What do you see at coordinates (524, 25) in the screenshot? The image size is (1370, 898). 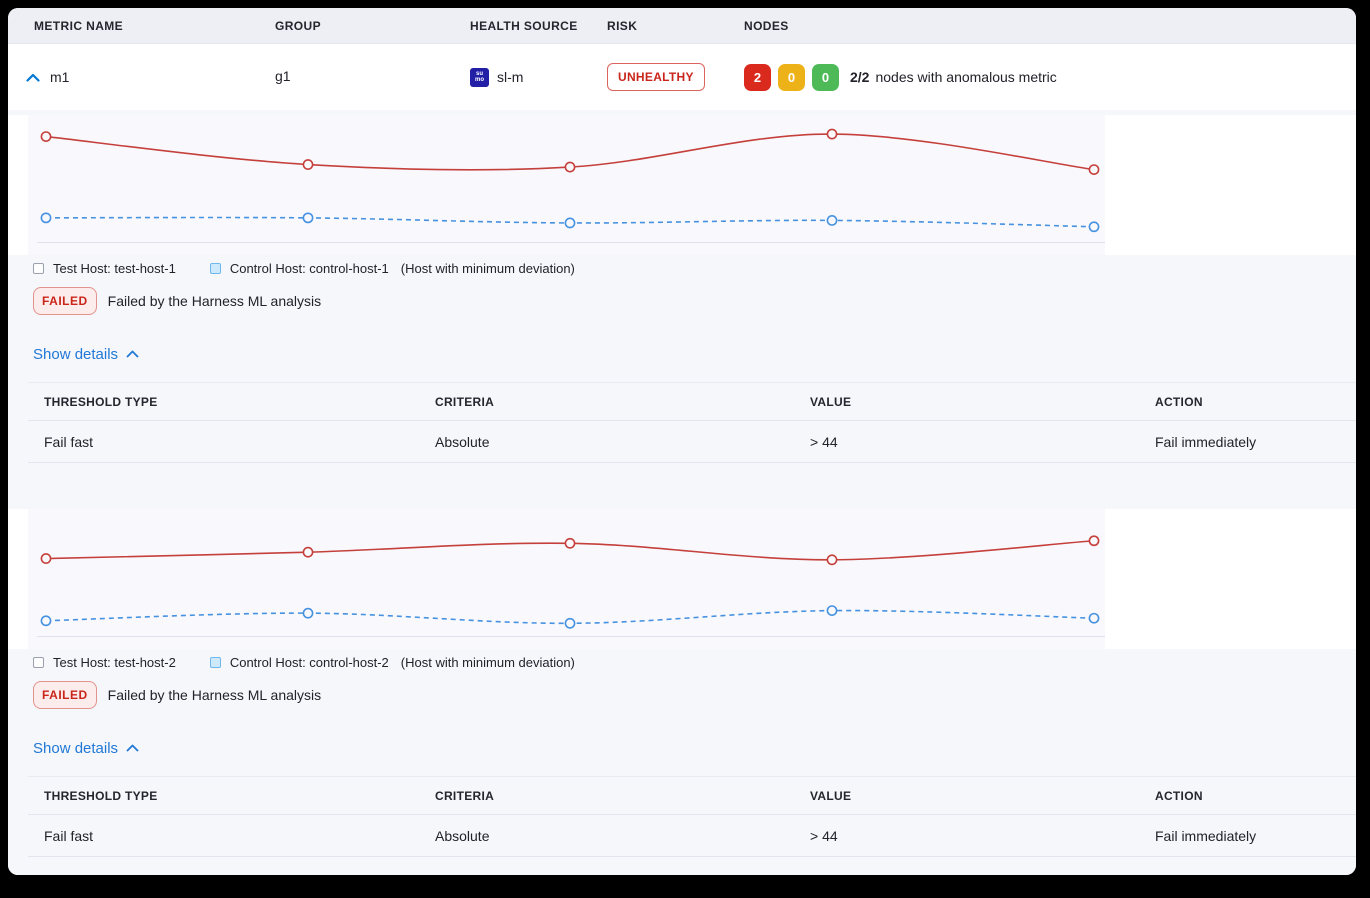 I see `col-header-health-source: HEALTH SOURCE` at bounding box center [524, 25].